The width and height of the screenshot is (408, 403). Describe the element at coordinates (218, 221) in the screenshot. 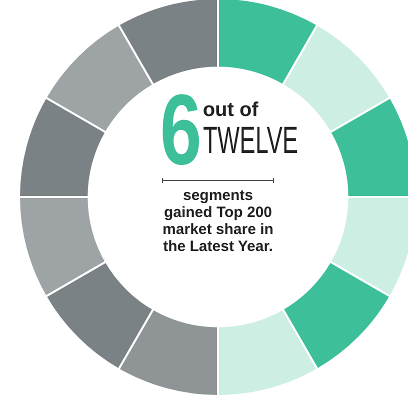

I see `text: segments gained Top 200 market share in the Latest Year.` at that location.